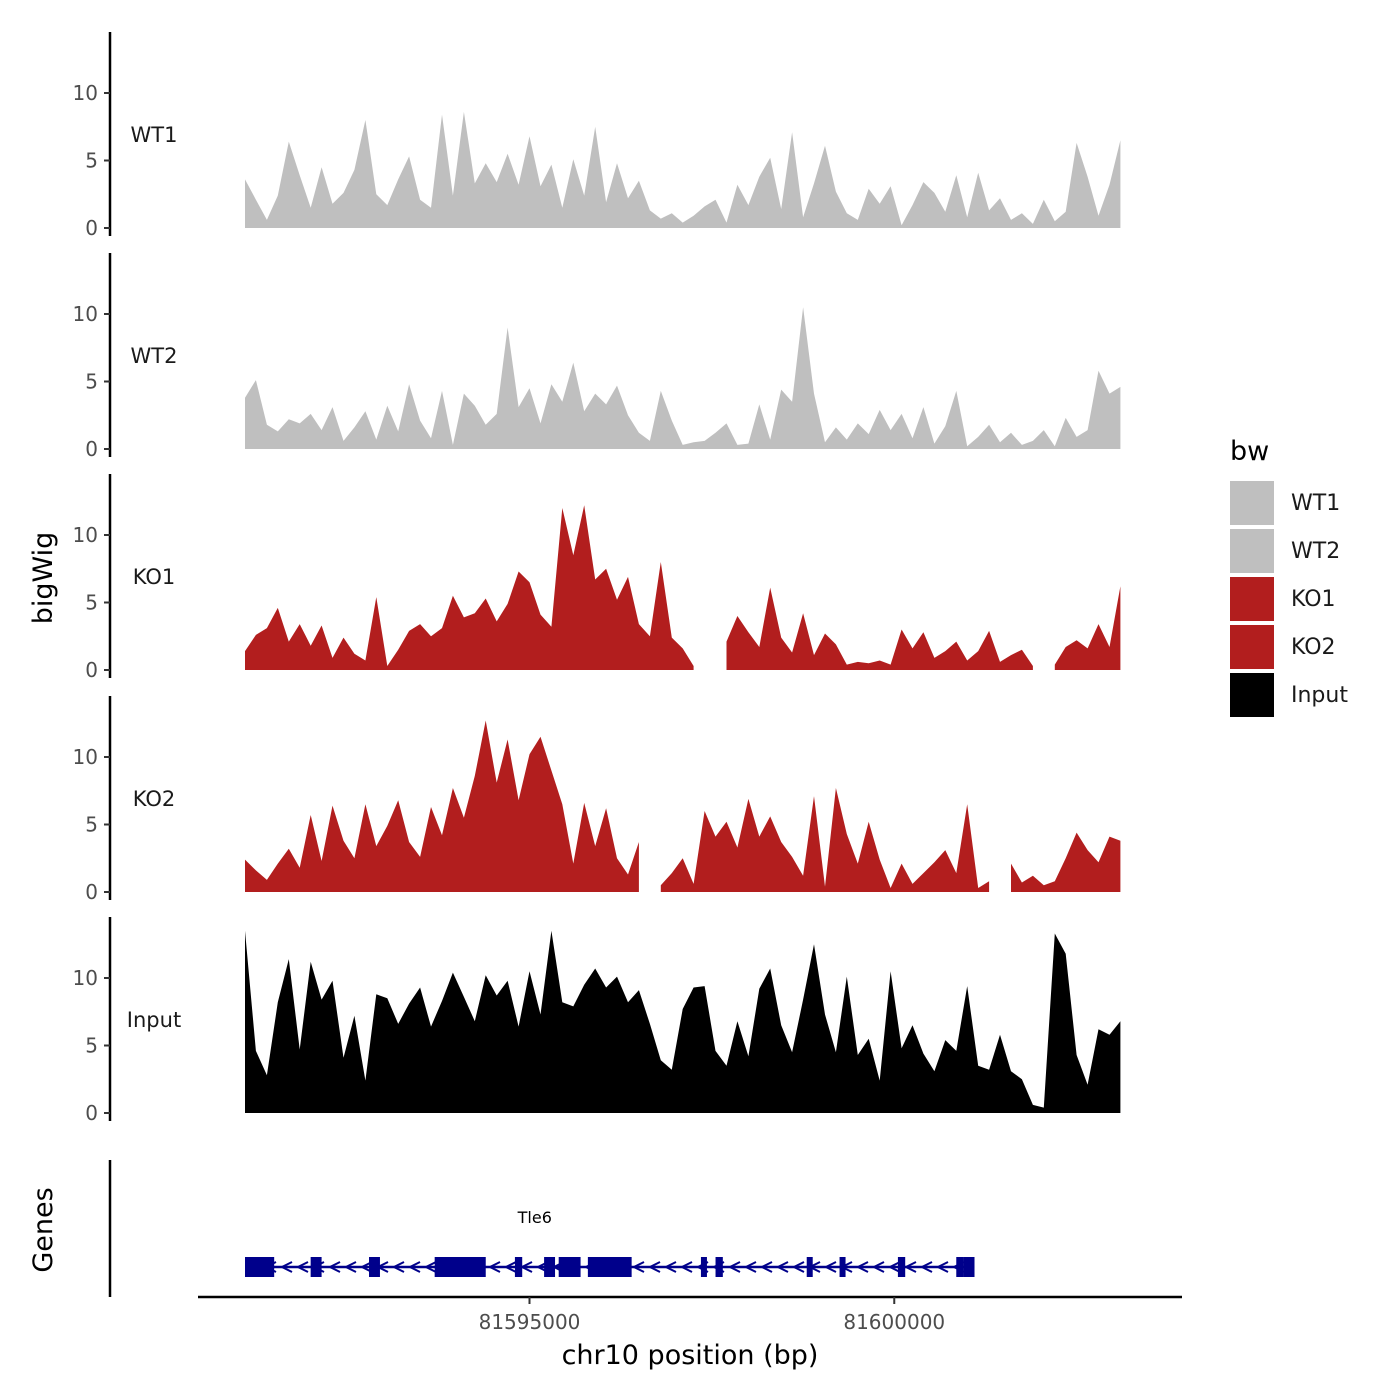  Describe the element at coordinates (1252, 551) in the screenshot. I see `legend-swatch-wt2` at that location.